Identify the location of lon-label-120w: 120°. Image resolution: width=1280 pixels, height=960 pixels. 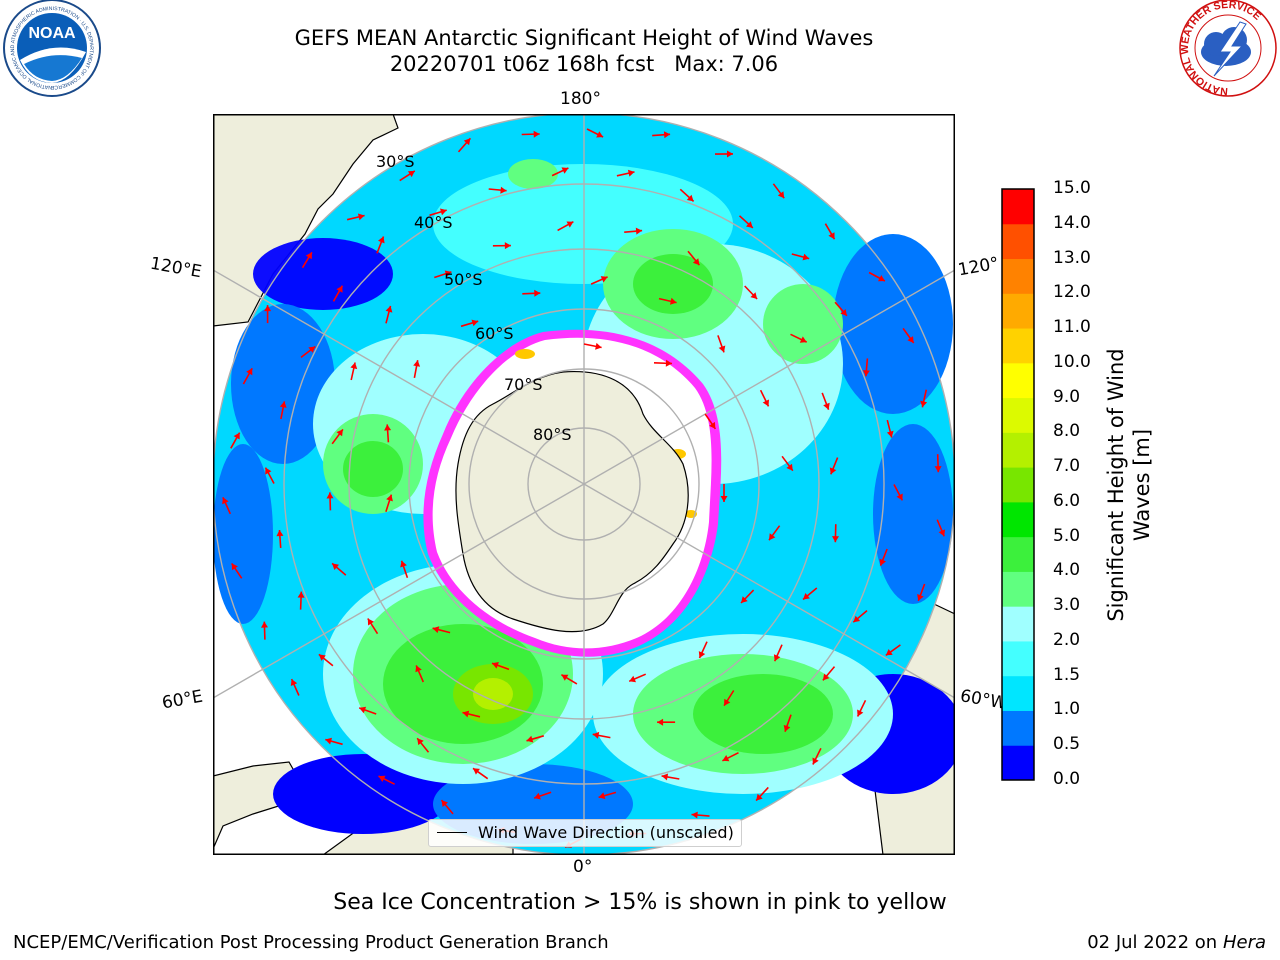
(978, 267).